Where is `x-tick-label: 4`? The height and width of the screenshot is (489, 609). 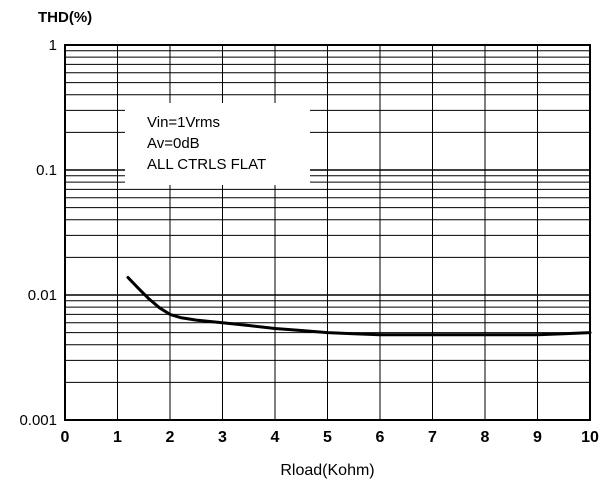
x-tick-label: 4 is located at coordinates (275, 437).